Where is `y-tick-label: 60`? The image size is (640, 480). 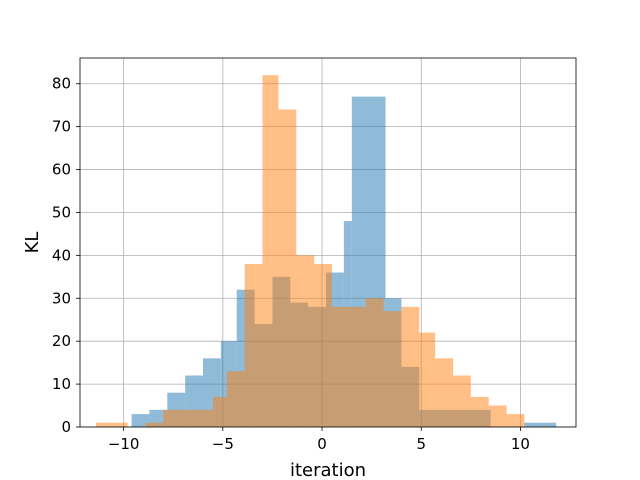 y-tick-label: 60 is located at coordinates (61, 170).